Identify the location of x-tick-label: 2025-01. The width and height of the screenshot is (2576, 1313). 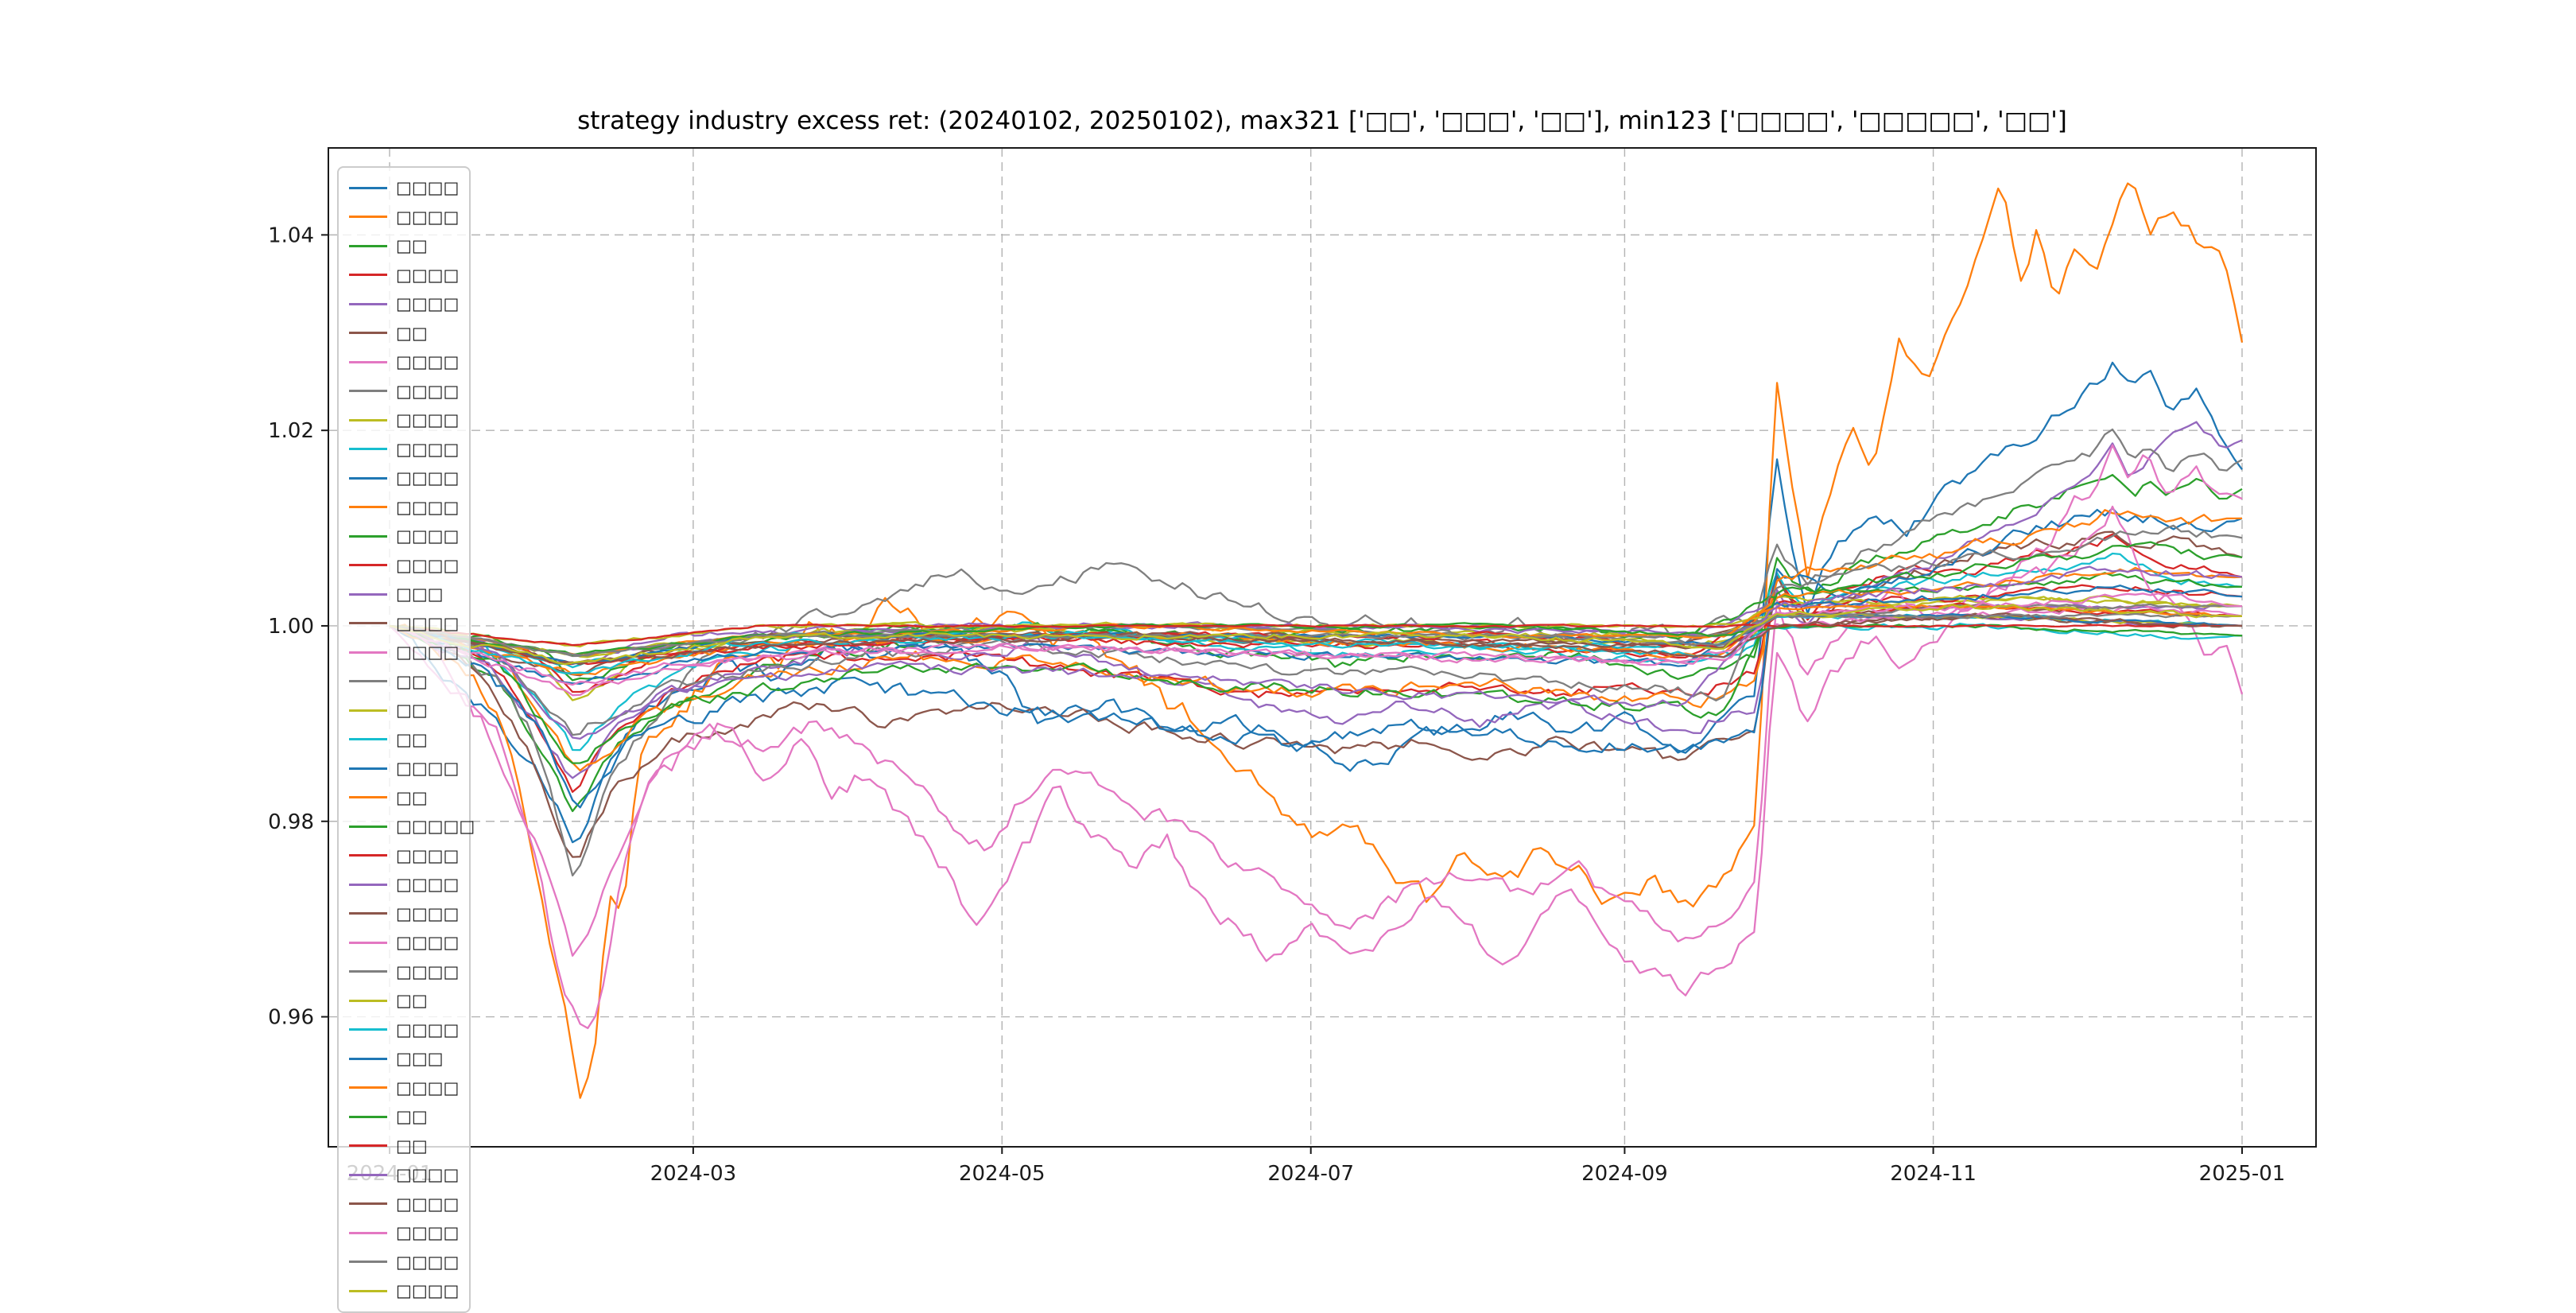
(2243, 1174).